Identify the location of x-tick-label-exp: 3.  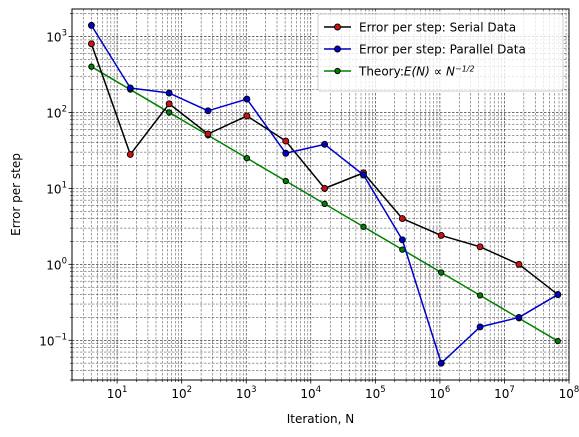
(253, 390).